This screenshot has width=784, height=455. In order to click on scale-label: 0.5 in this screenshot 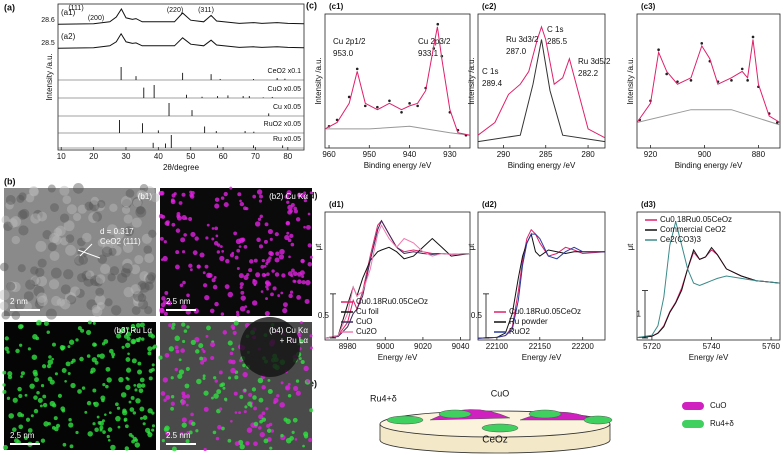, I will do `click(477, 315)`.